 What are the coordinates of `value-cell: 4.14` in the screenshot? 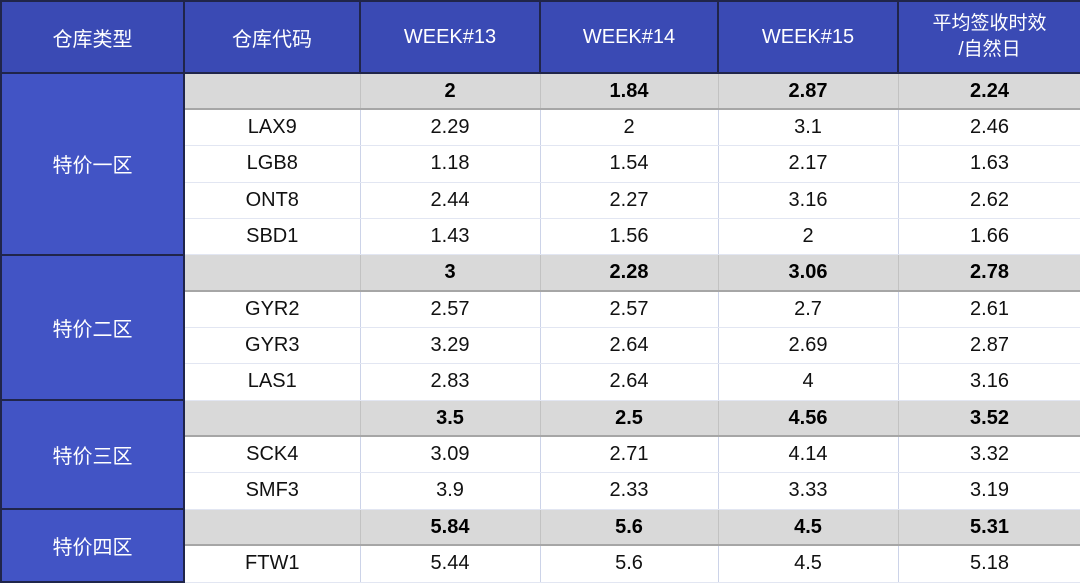 It's located at (808, 454).